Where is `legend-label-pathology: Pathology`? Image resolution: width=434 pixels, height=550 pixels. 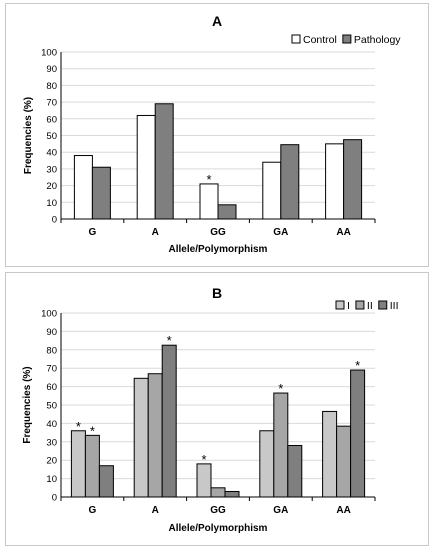 legend-label-pathology: Pathology is located at coordinates (377, 40).